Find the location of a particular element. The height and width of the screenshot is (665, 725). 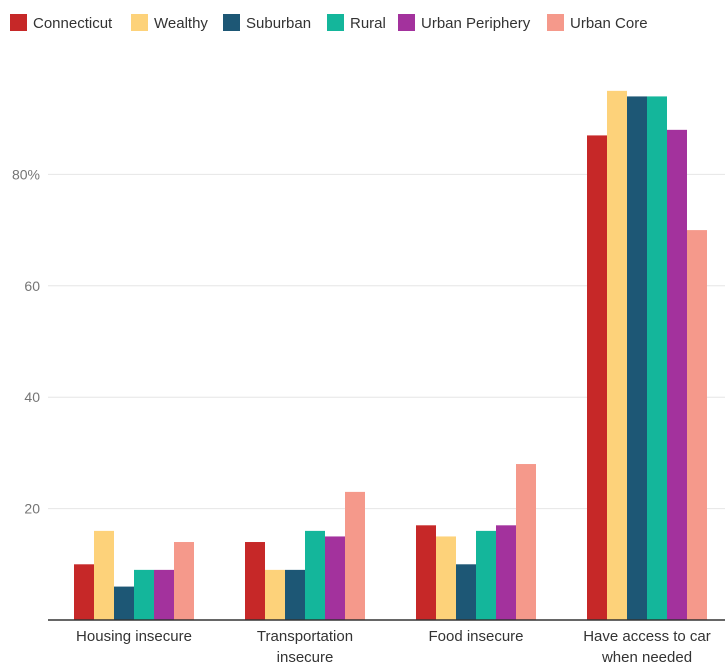

legend-item-urban-core: Urban Core is located at coordinates (597, 23).